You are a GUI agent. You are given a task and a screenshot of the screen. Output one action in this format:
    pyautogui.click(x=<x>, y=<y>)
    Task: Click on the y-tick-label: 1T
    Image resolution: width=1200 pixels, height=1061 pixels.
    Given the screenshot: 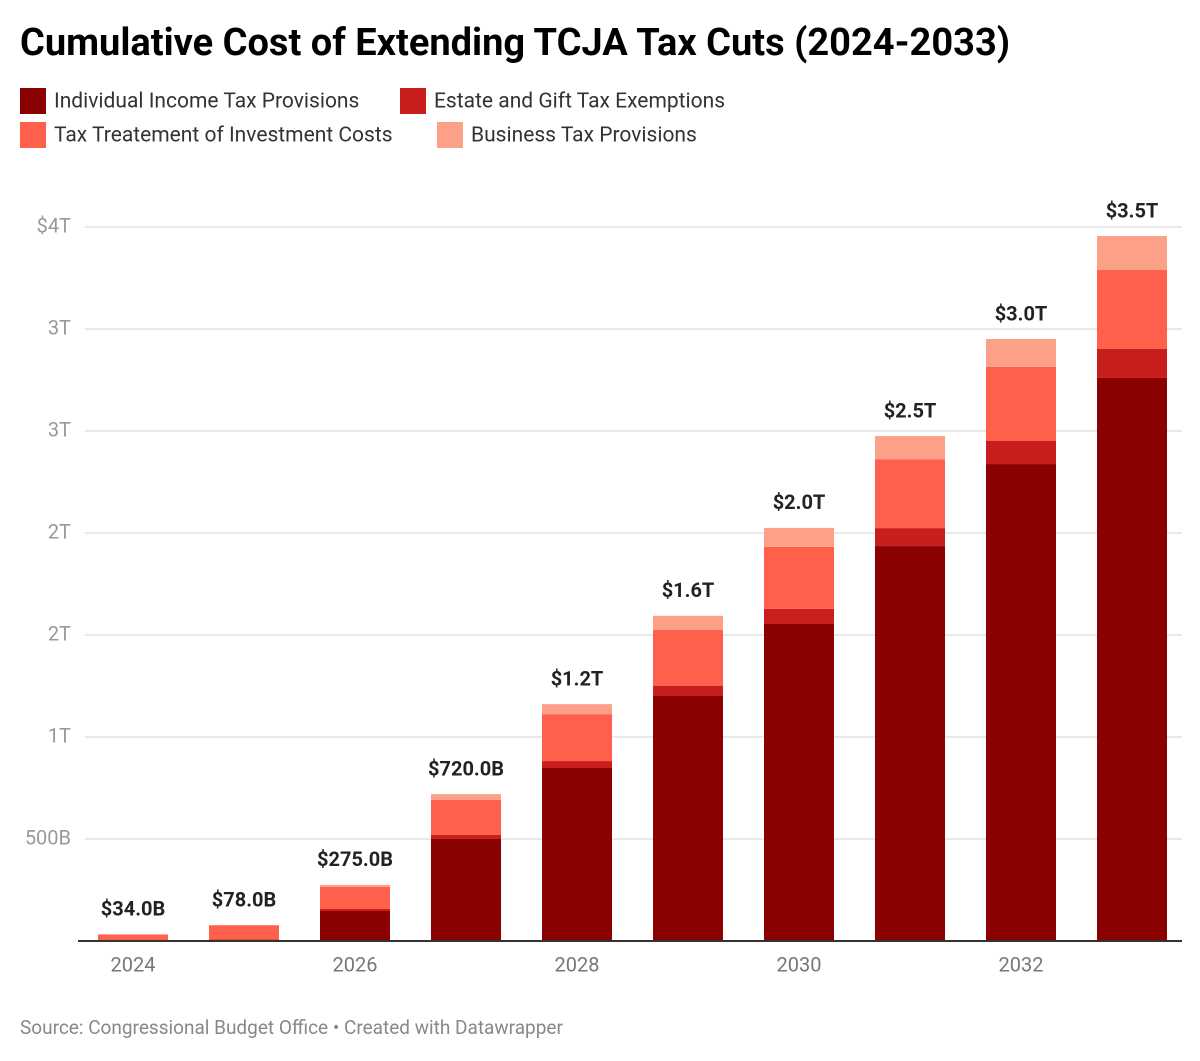 What is the action you would take?
    pyautogui.click(x=59, y=735)
    